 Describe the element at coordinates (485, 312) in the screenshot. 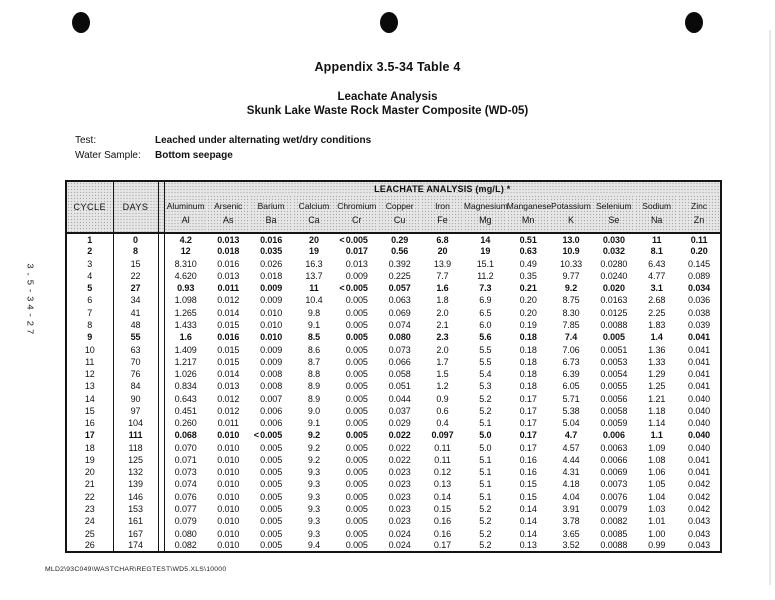

I see `value-cell-mg: 6.5` at that location.